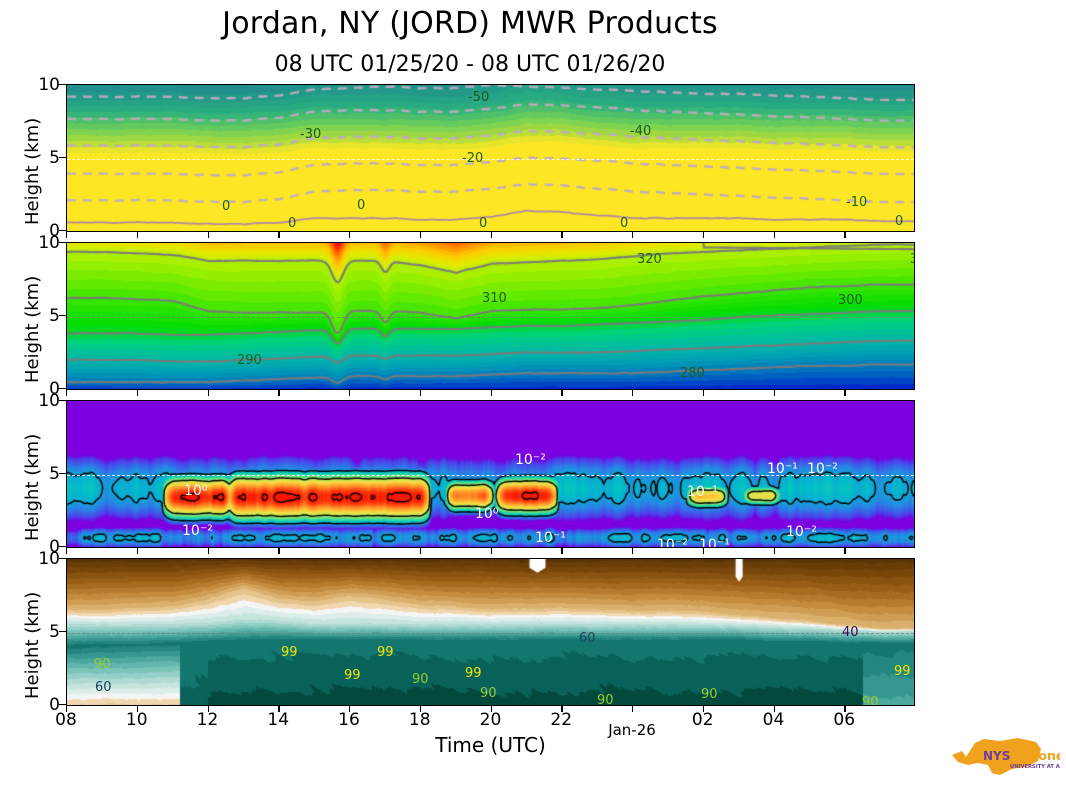 The width and height of the screenshot is (1066, 806). What do you see at coordinates (702, 492) in the screenshot?
I see `contour-label-l-d: 10⁻¹` at bounding box center [702, 492].